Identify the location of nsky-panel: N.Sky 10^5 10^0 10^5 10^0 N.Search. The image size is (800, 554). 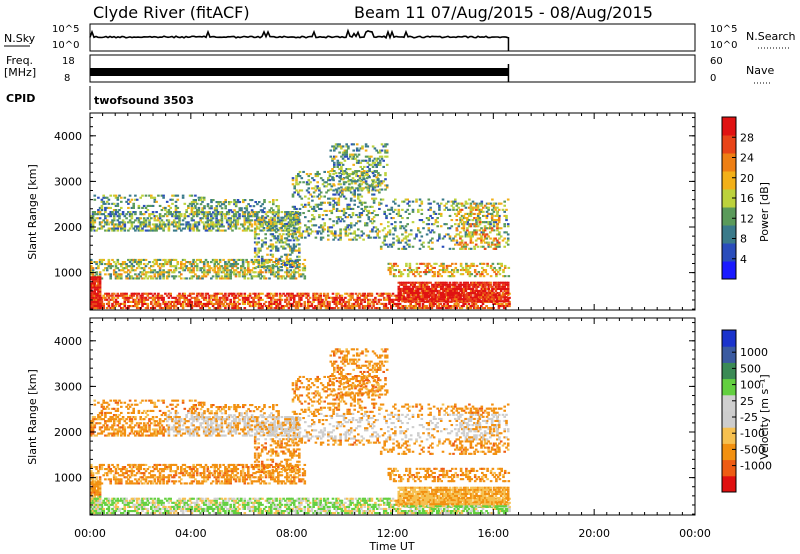
(400, 37).